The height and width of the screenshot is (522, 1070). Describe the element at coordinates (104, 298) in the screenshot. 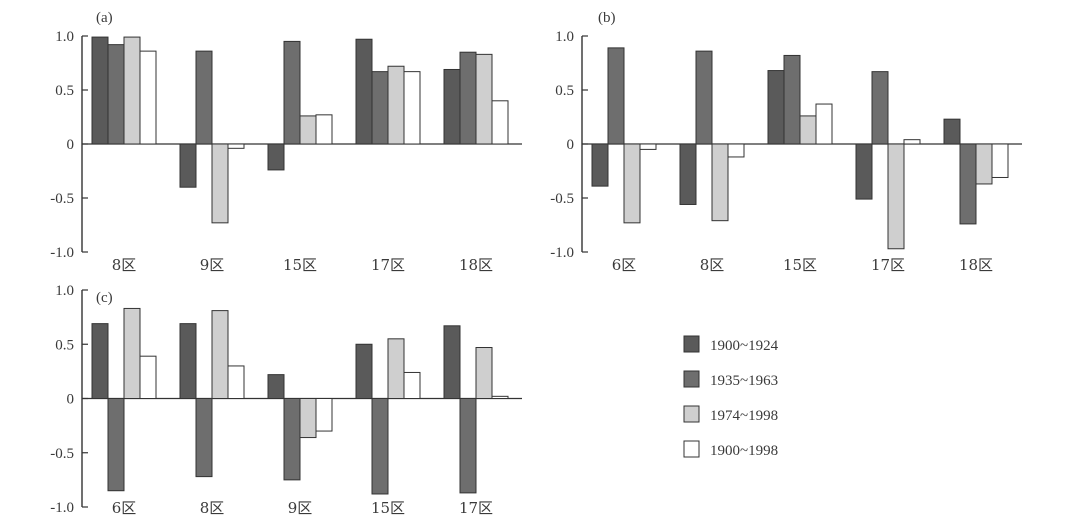

I see `panel-c-label: (c)` at that location.